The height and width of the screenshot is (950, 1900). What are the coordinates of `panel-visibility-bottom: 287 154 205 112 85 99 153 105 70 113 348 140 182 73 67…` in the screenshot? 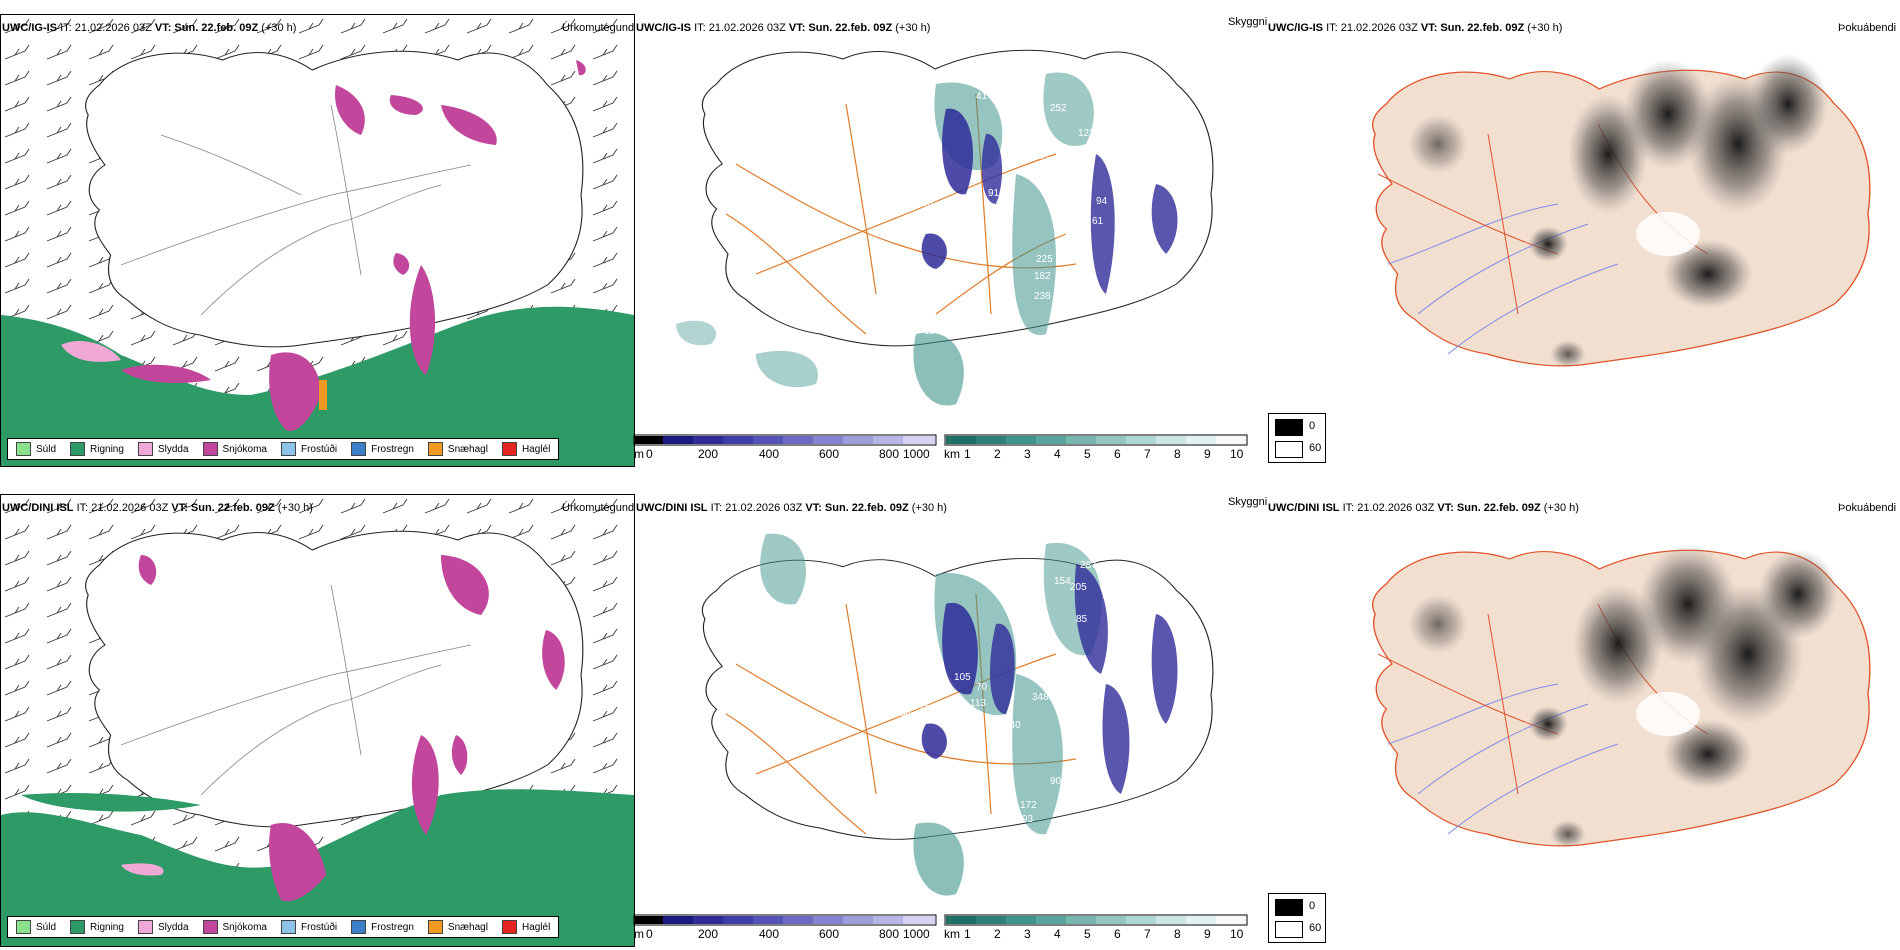 It's located at (951, 704).